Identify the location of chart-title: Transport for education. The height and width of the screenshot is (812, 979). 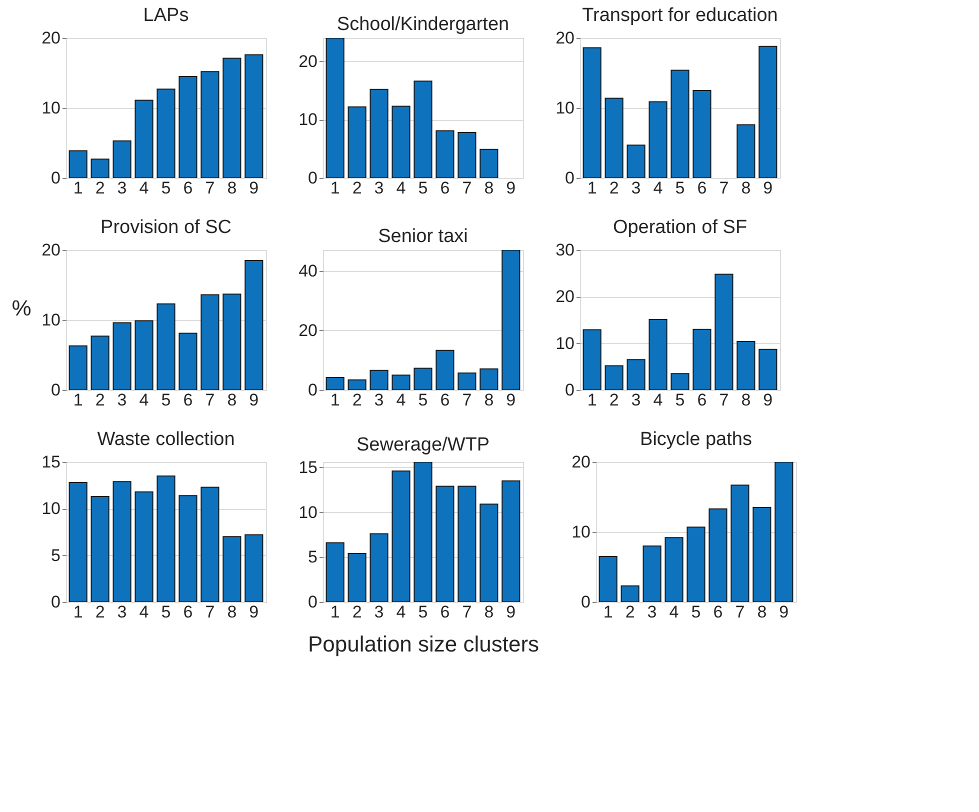
(680, 15).